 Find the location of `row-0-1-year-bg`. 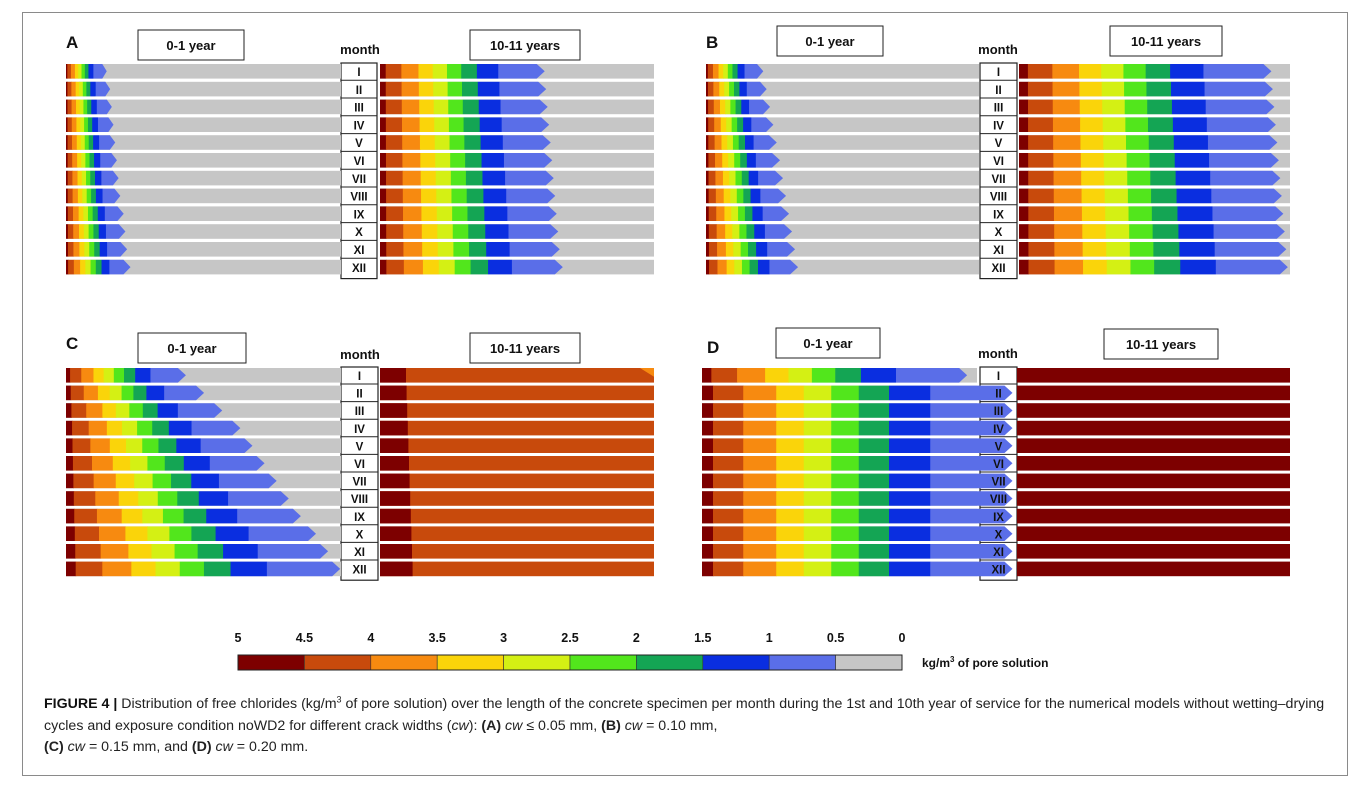

row-0-1-year-bg is located at coordinates (203, 89).